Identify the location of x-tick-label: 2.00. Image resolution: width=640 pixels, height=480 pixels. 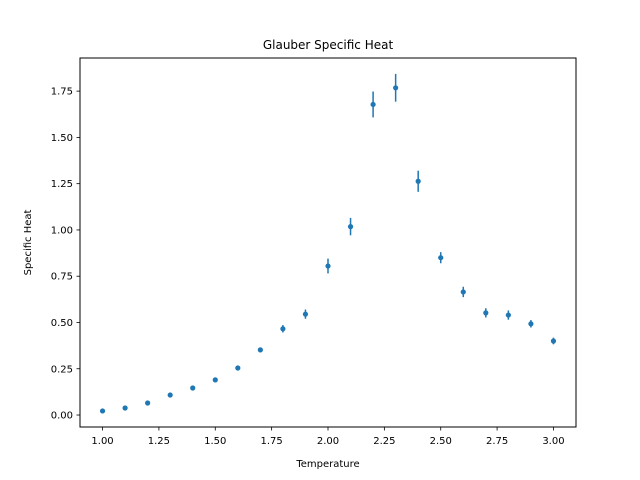
(328, 441).